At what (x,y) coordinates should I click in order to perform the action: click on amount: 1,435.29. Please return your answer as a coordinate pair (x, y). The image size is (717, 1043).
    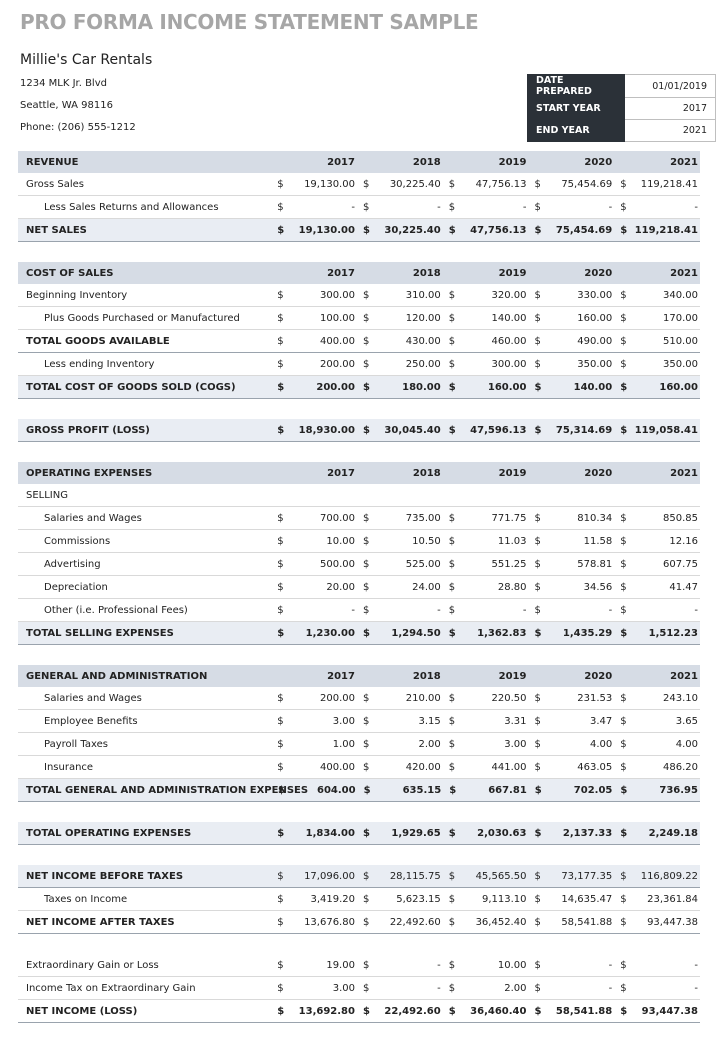
    Looking at the image, I should click on (587, 633).